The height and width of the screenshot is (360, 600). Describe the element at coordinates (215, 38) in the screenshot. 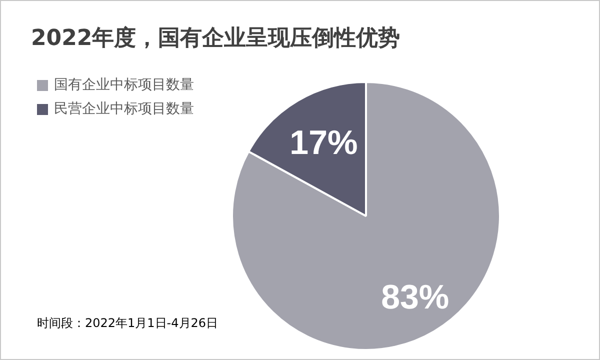

I see `chart-title: 2022年度，国有企业呈现压倒性优势` at that location.